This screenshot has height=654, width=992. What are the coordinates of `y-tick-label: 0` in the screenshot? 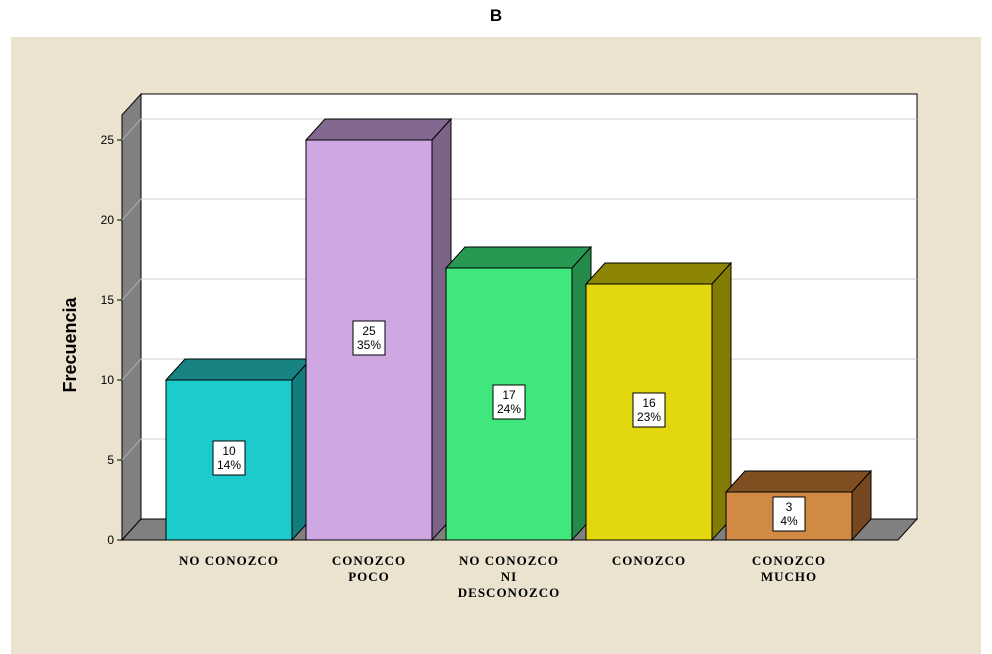 It's located at (110, 540).